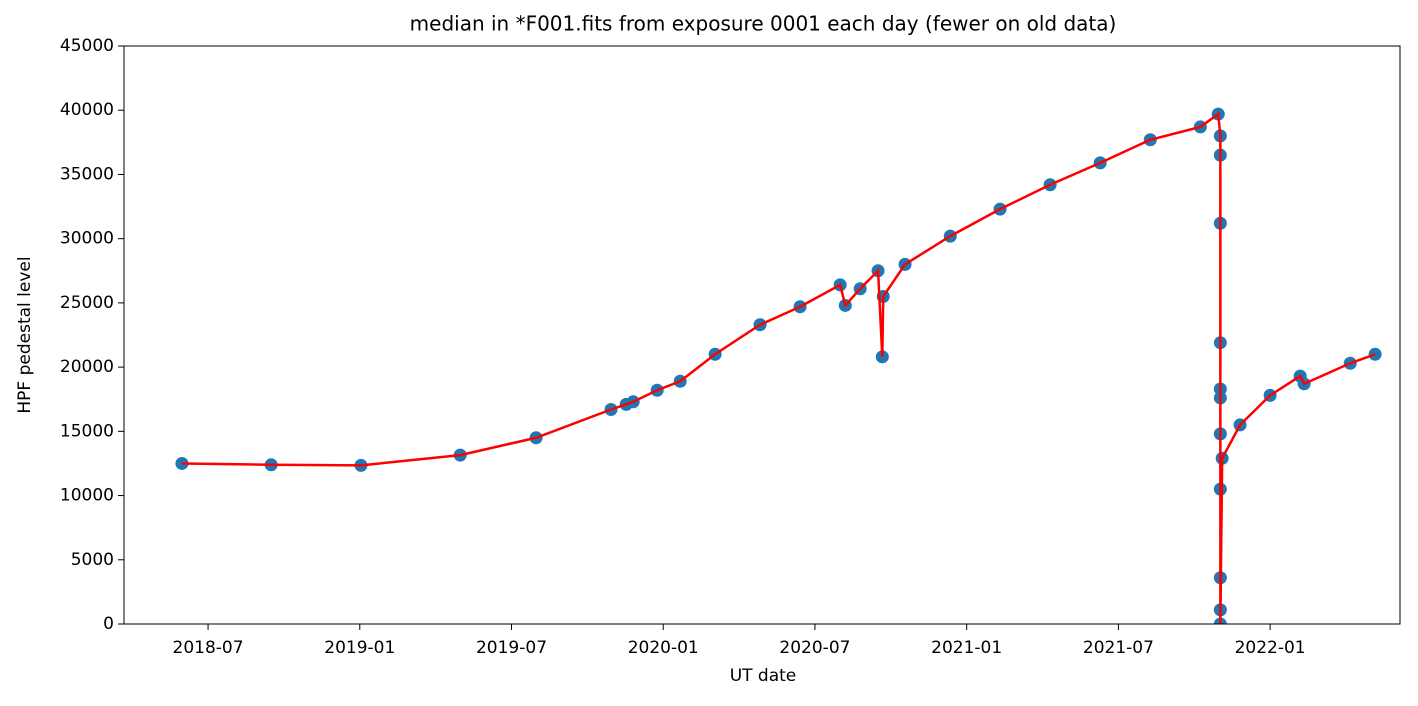  Describe the element at coordinates (87, 303) in the screenshot. I see `y-tick-label: 25000` at that location.